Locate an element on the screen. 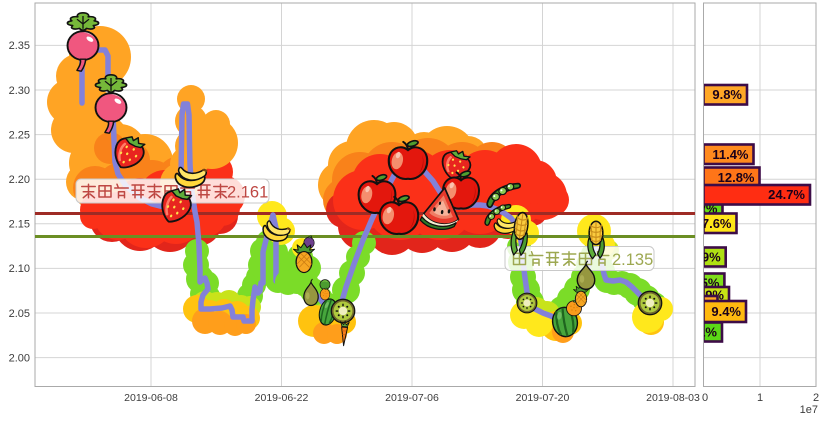 Image resolution: width=825 pixels, height=422 pixels. svg-text: 2.135 is located at coordinates (632, 260).